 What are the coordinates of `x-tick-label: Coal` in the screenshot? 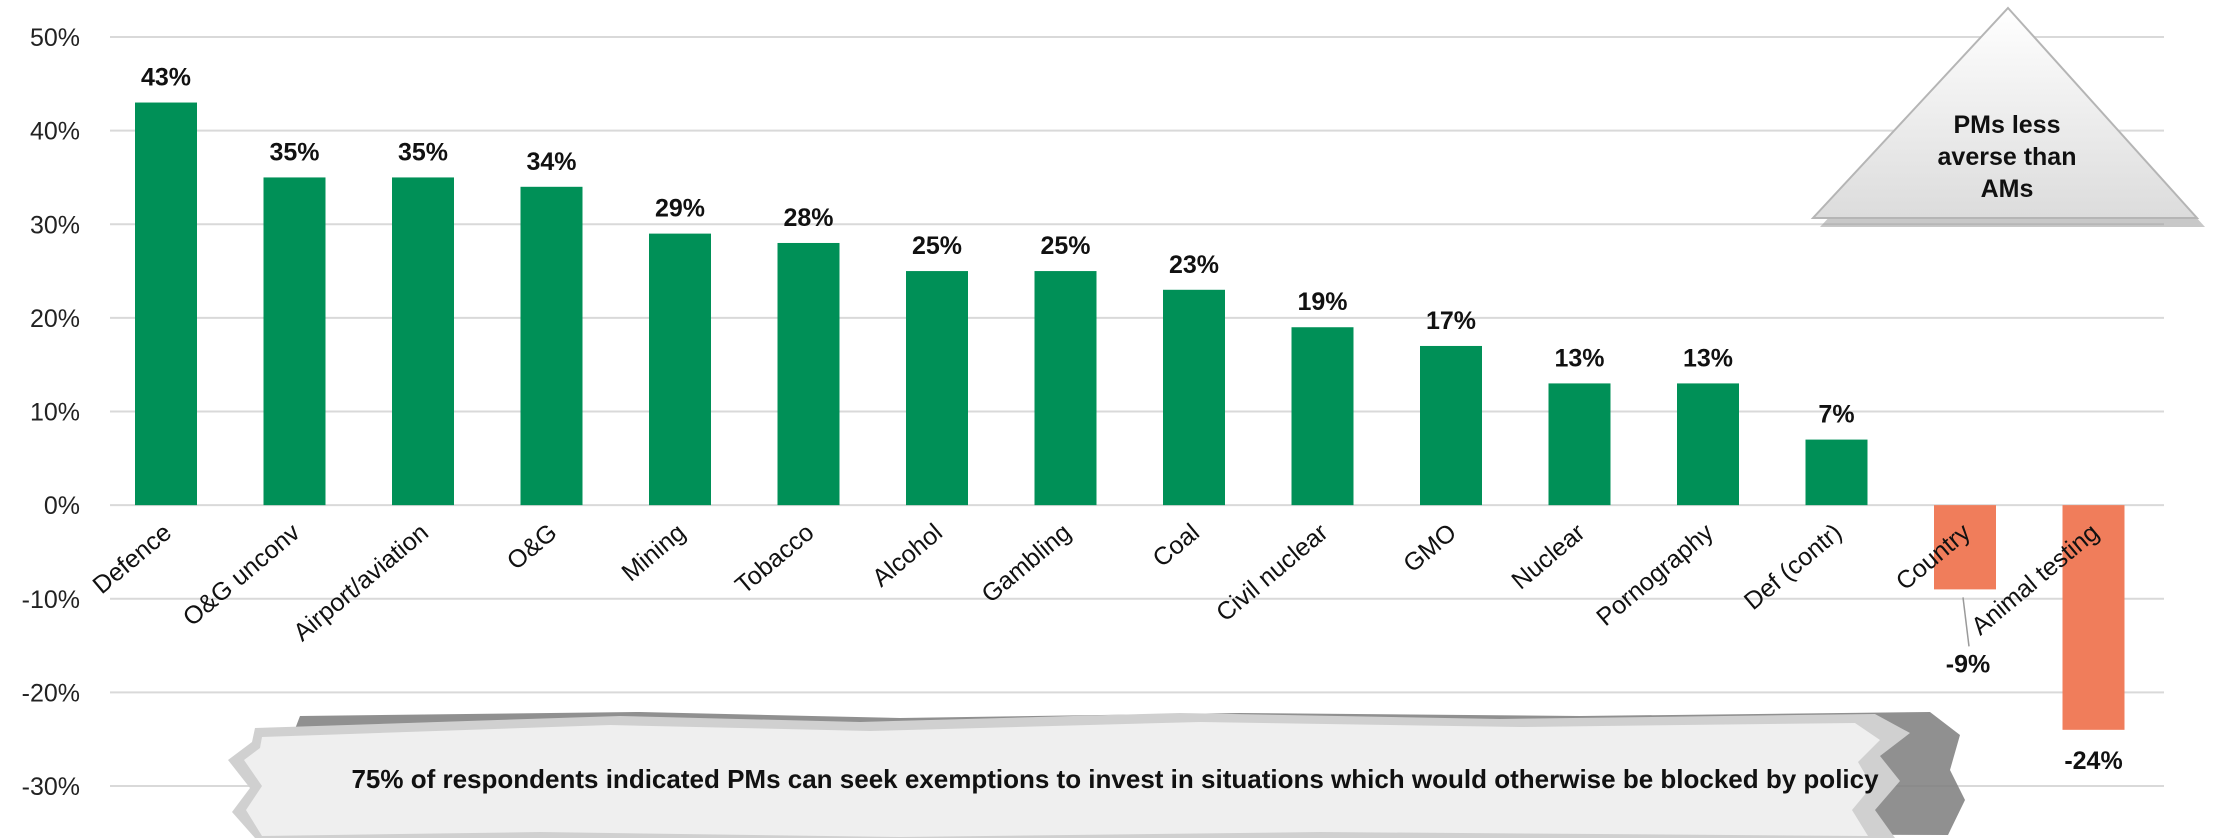 It's located at (1175, 545).